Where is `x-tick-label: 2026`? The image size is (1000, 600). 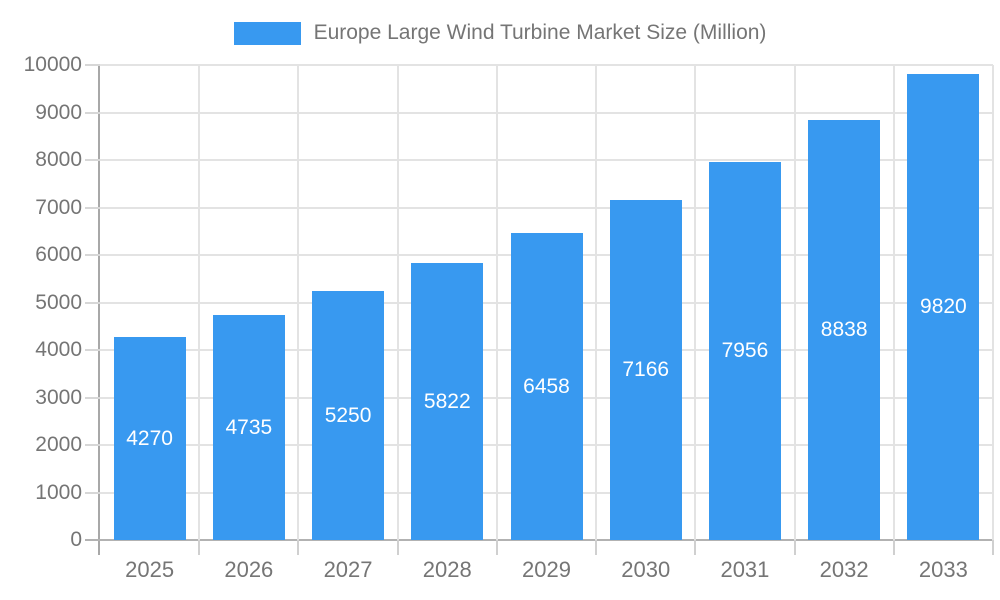
x-tick-label: 2026 is located at coordinates (249, 569).